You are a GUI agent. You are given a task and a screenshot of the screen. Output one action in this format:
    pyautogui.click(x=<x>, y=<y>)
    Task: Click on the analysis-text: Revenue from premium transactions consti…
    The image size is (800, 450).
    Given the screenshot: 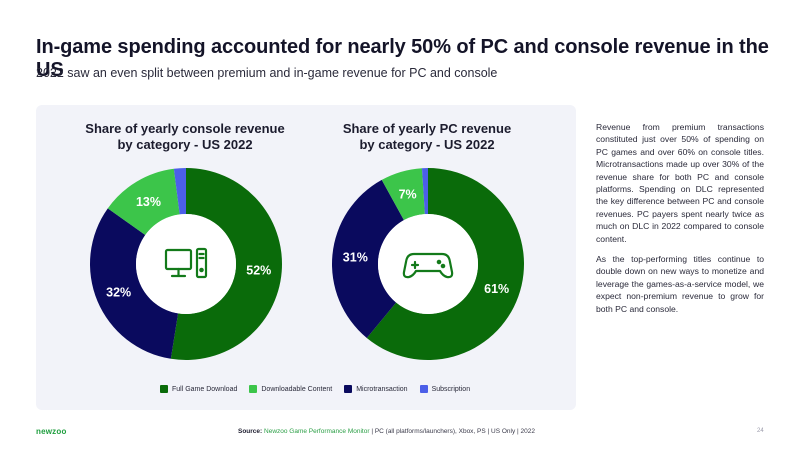 What is the action you would take?
    pyautogui.click(x=680, y=222)
    